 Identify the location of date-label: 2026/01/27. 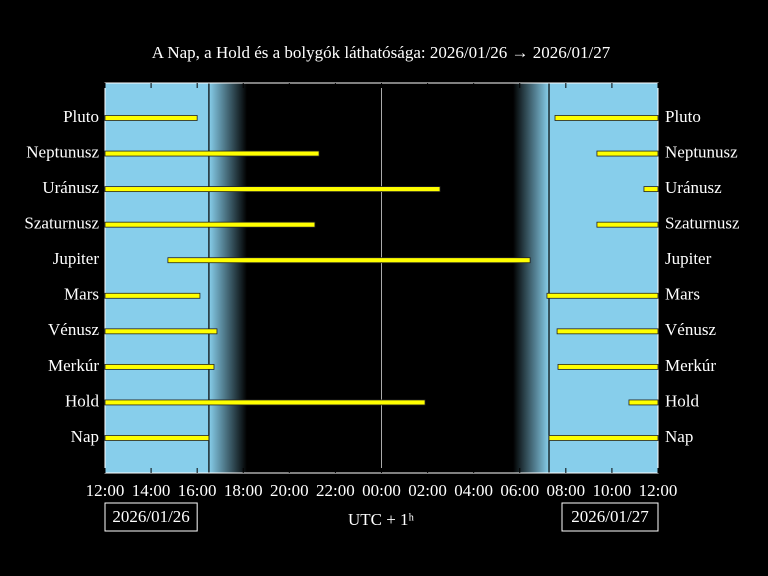
(610, 516).